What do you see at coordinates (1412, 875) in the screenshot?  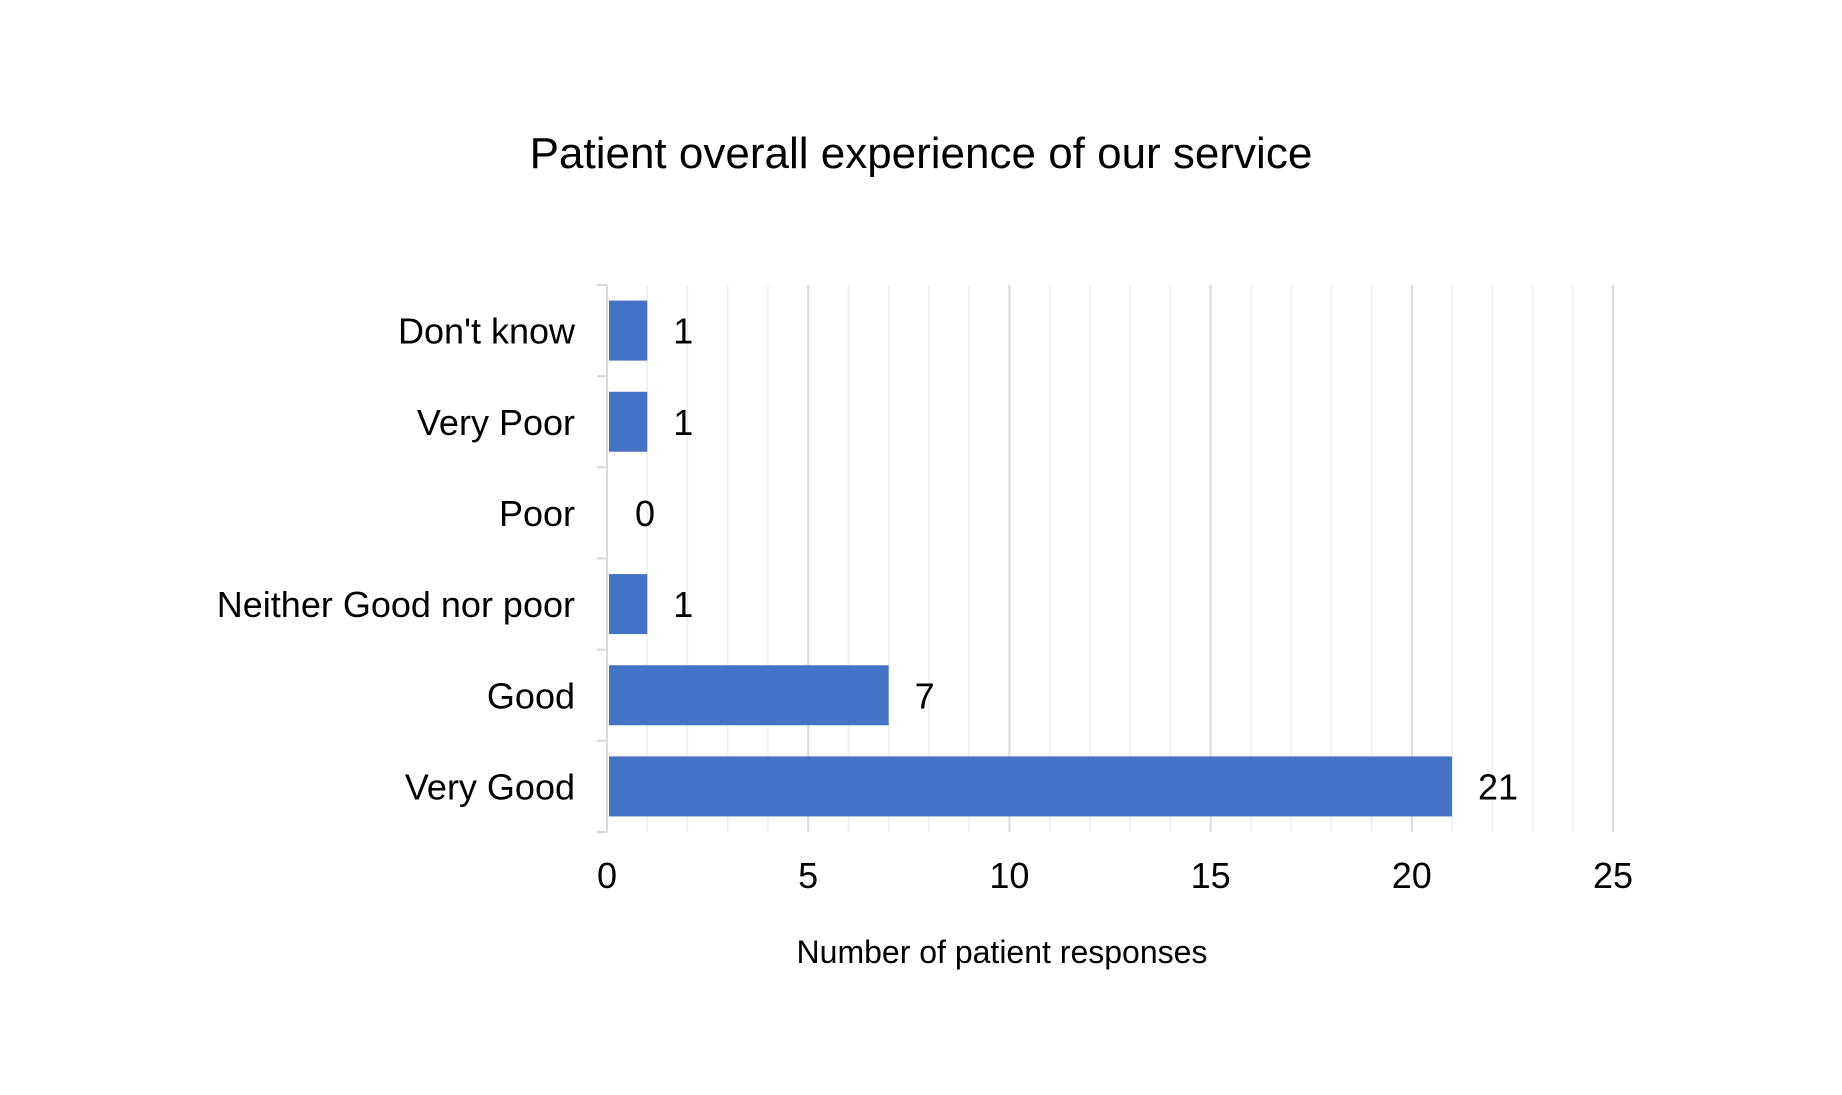 I see `x-tick-label: 20` at bounding box center [1412, 875].